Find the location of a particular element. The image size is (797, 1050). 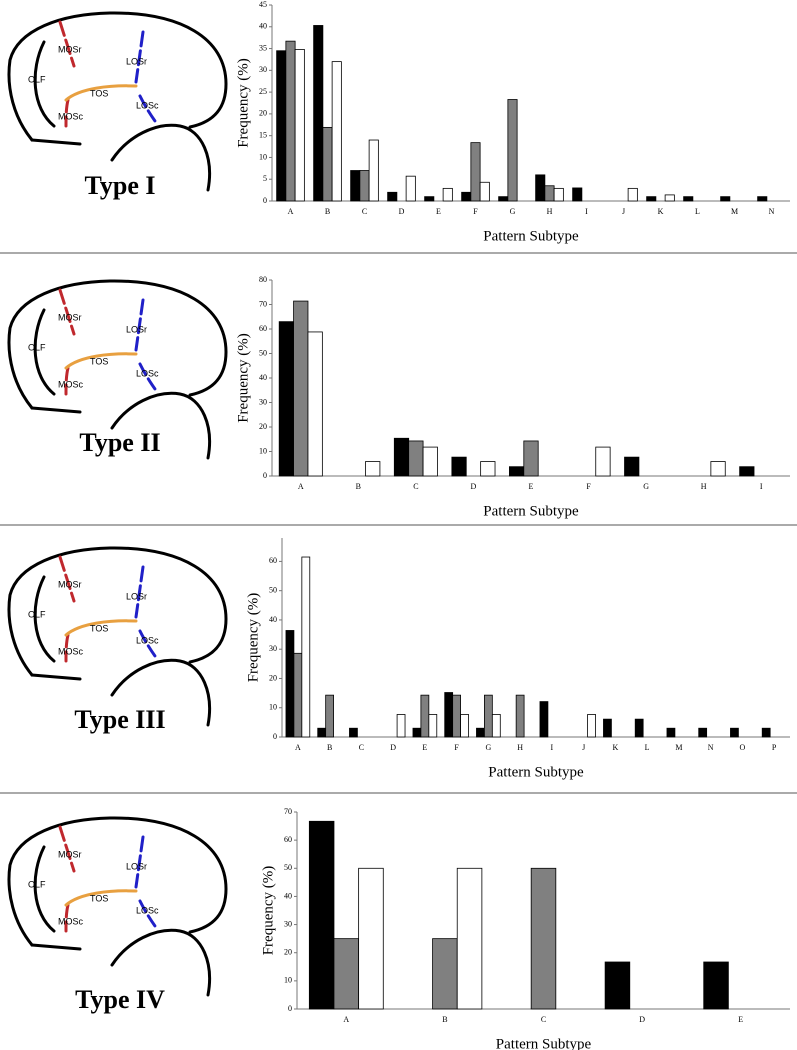

brain-diagram: OLF MOSr MOSc TOS LOSr LOSc is located at coordinates (117, 636).